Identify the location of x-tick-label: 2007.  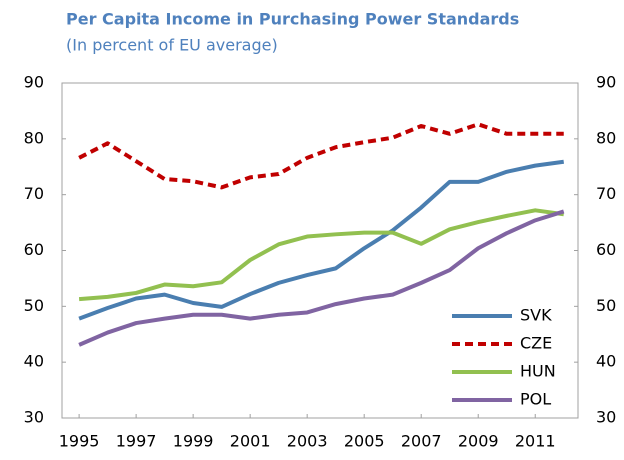
(421, 441).